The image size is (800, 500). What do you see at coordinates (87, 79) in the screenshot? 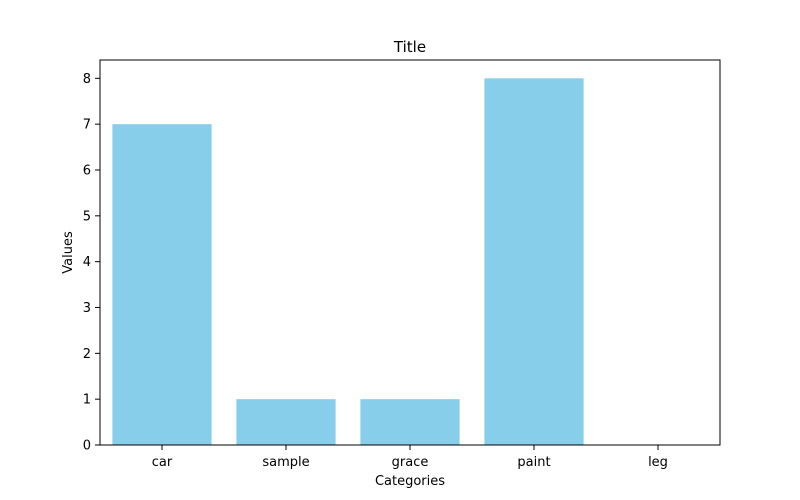
I see `y-tick-label: 8` at bounding box center [87, 79].